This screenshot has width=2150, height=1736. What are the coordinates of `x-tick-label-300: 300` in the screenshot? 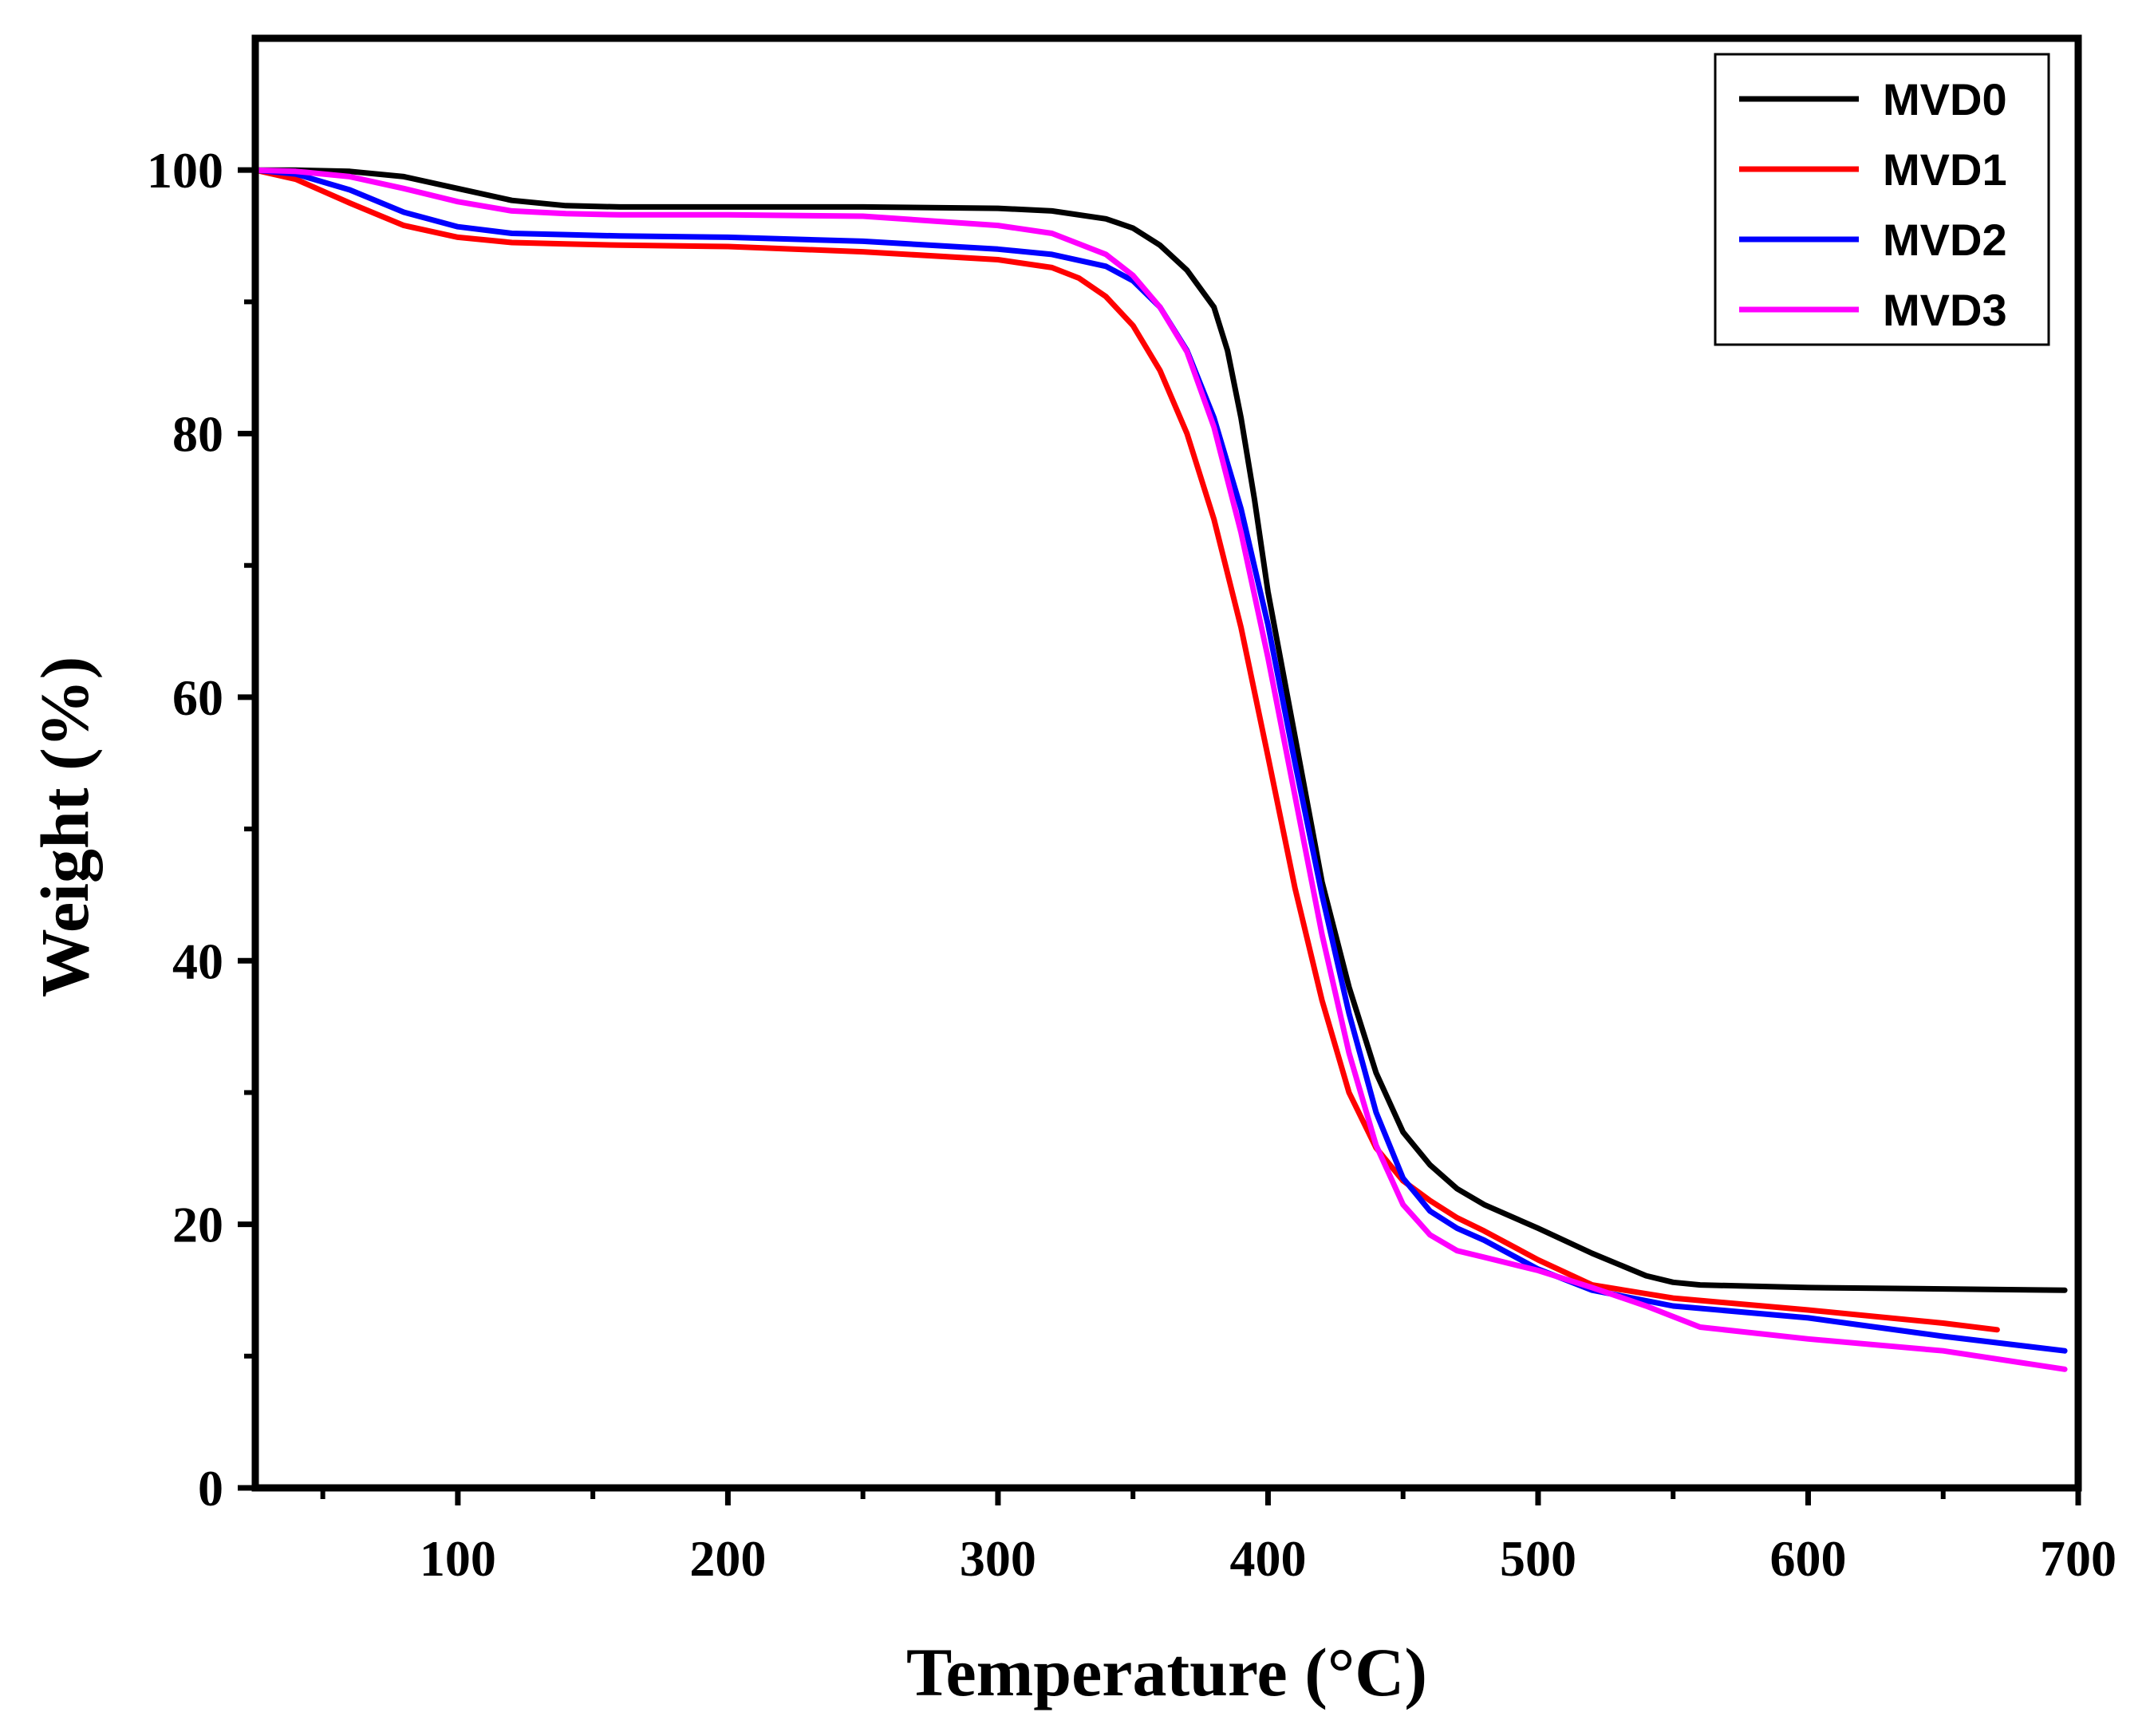 It's located at (998, 1558).